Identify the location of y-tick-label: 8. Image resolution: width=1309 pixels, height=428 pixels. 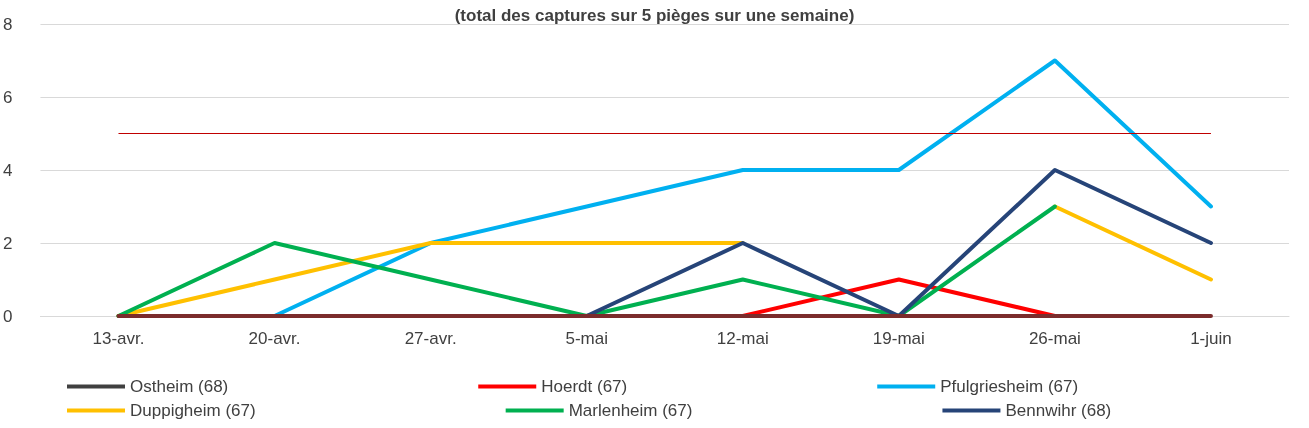
(7, 24).